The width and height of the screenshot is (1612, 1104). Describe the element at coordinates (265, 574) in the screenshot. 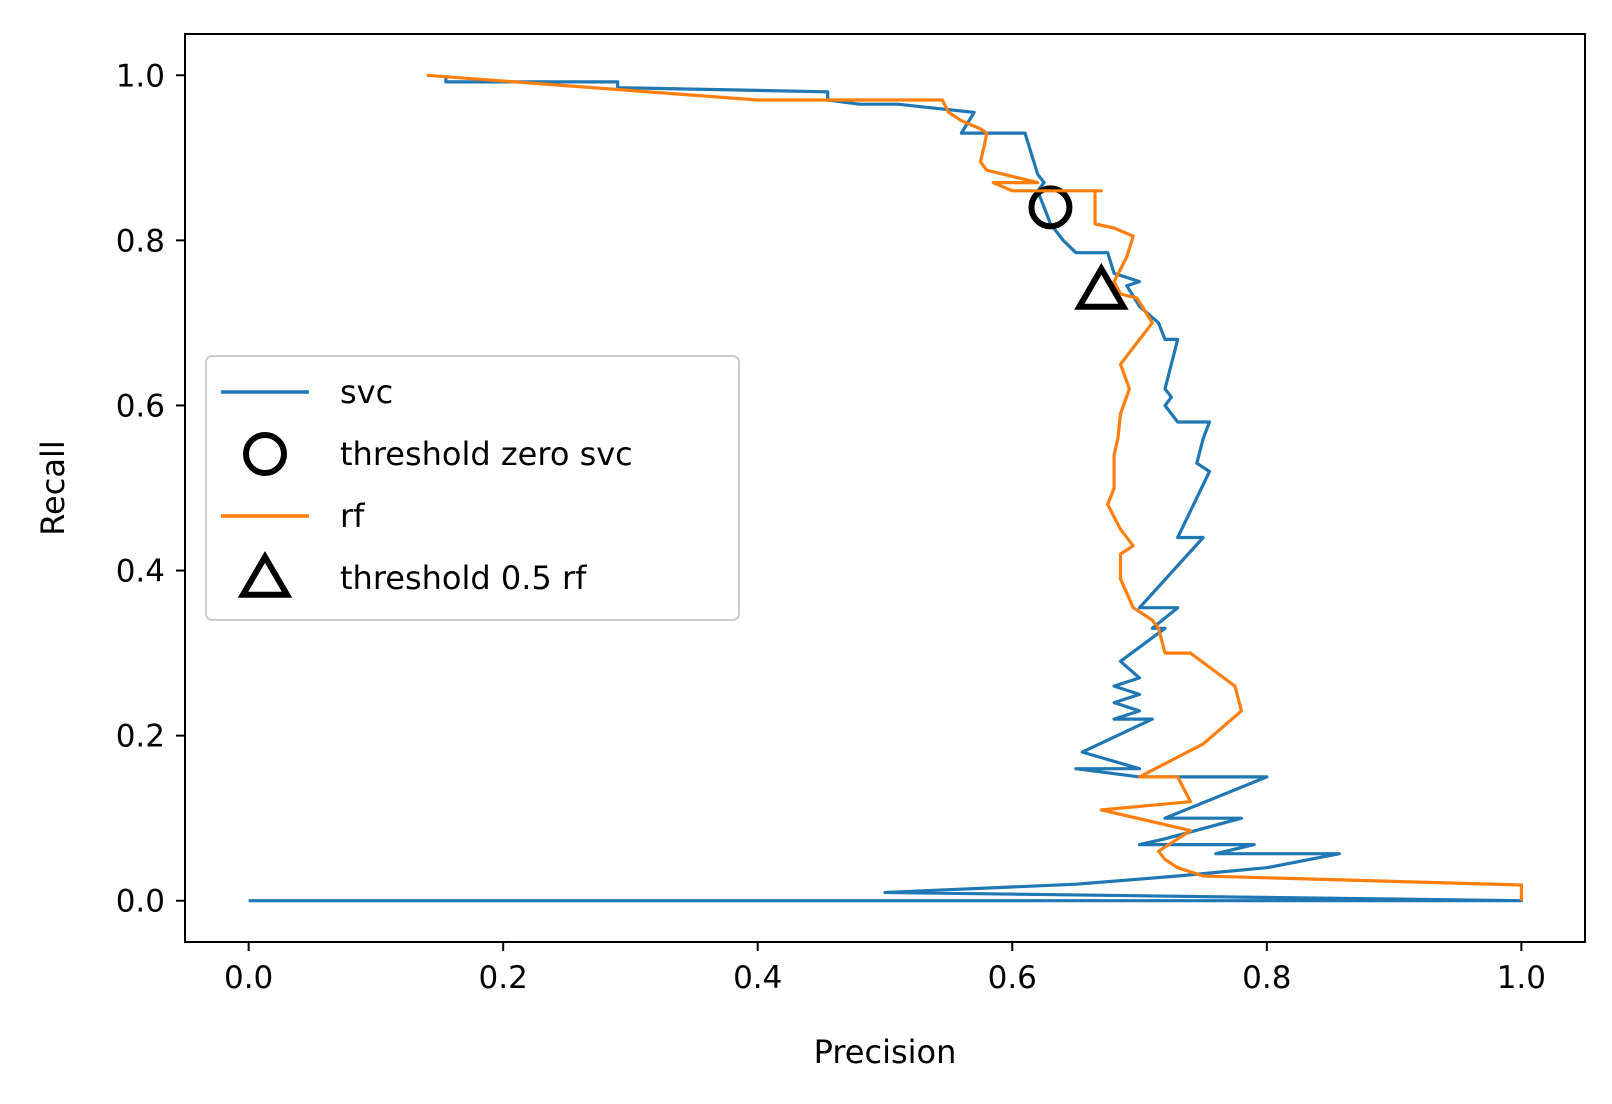

I see `legend-key-threshold-0-5-rf` at that location.